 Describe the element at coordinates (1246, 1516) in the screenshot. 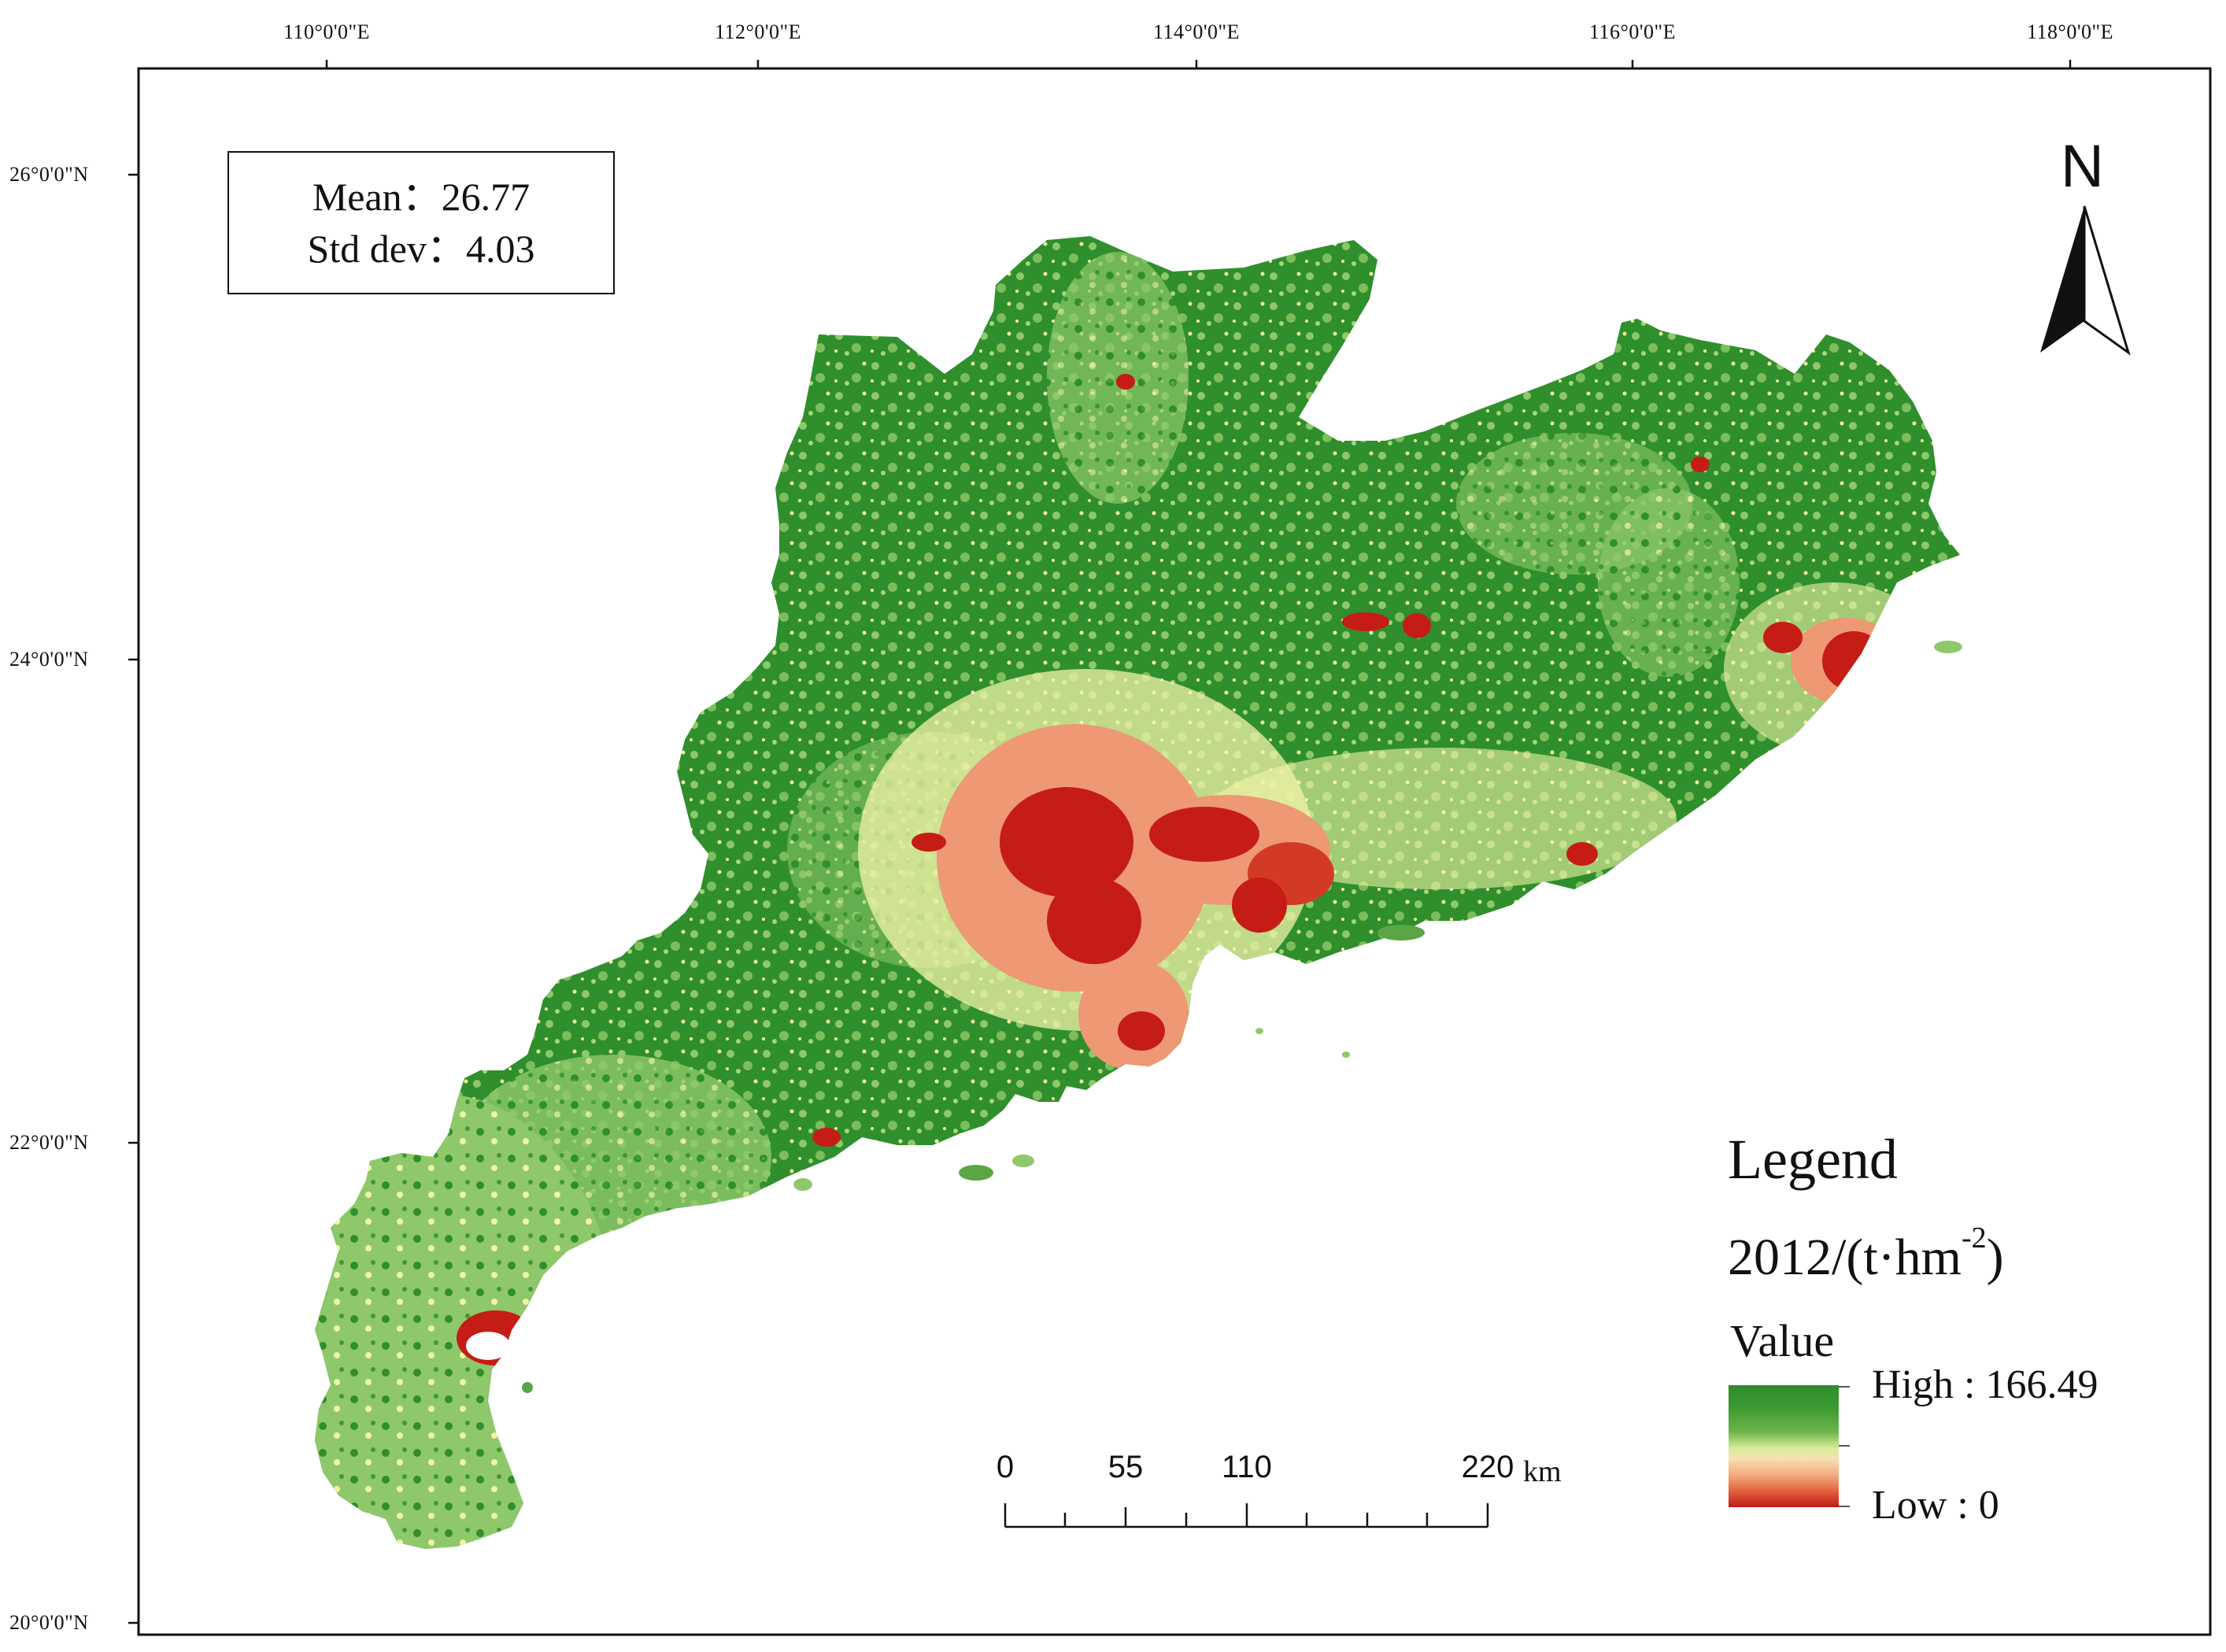

I see `scale-bar` at that location.